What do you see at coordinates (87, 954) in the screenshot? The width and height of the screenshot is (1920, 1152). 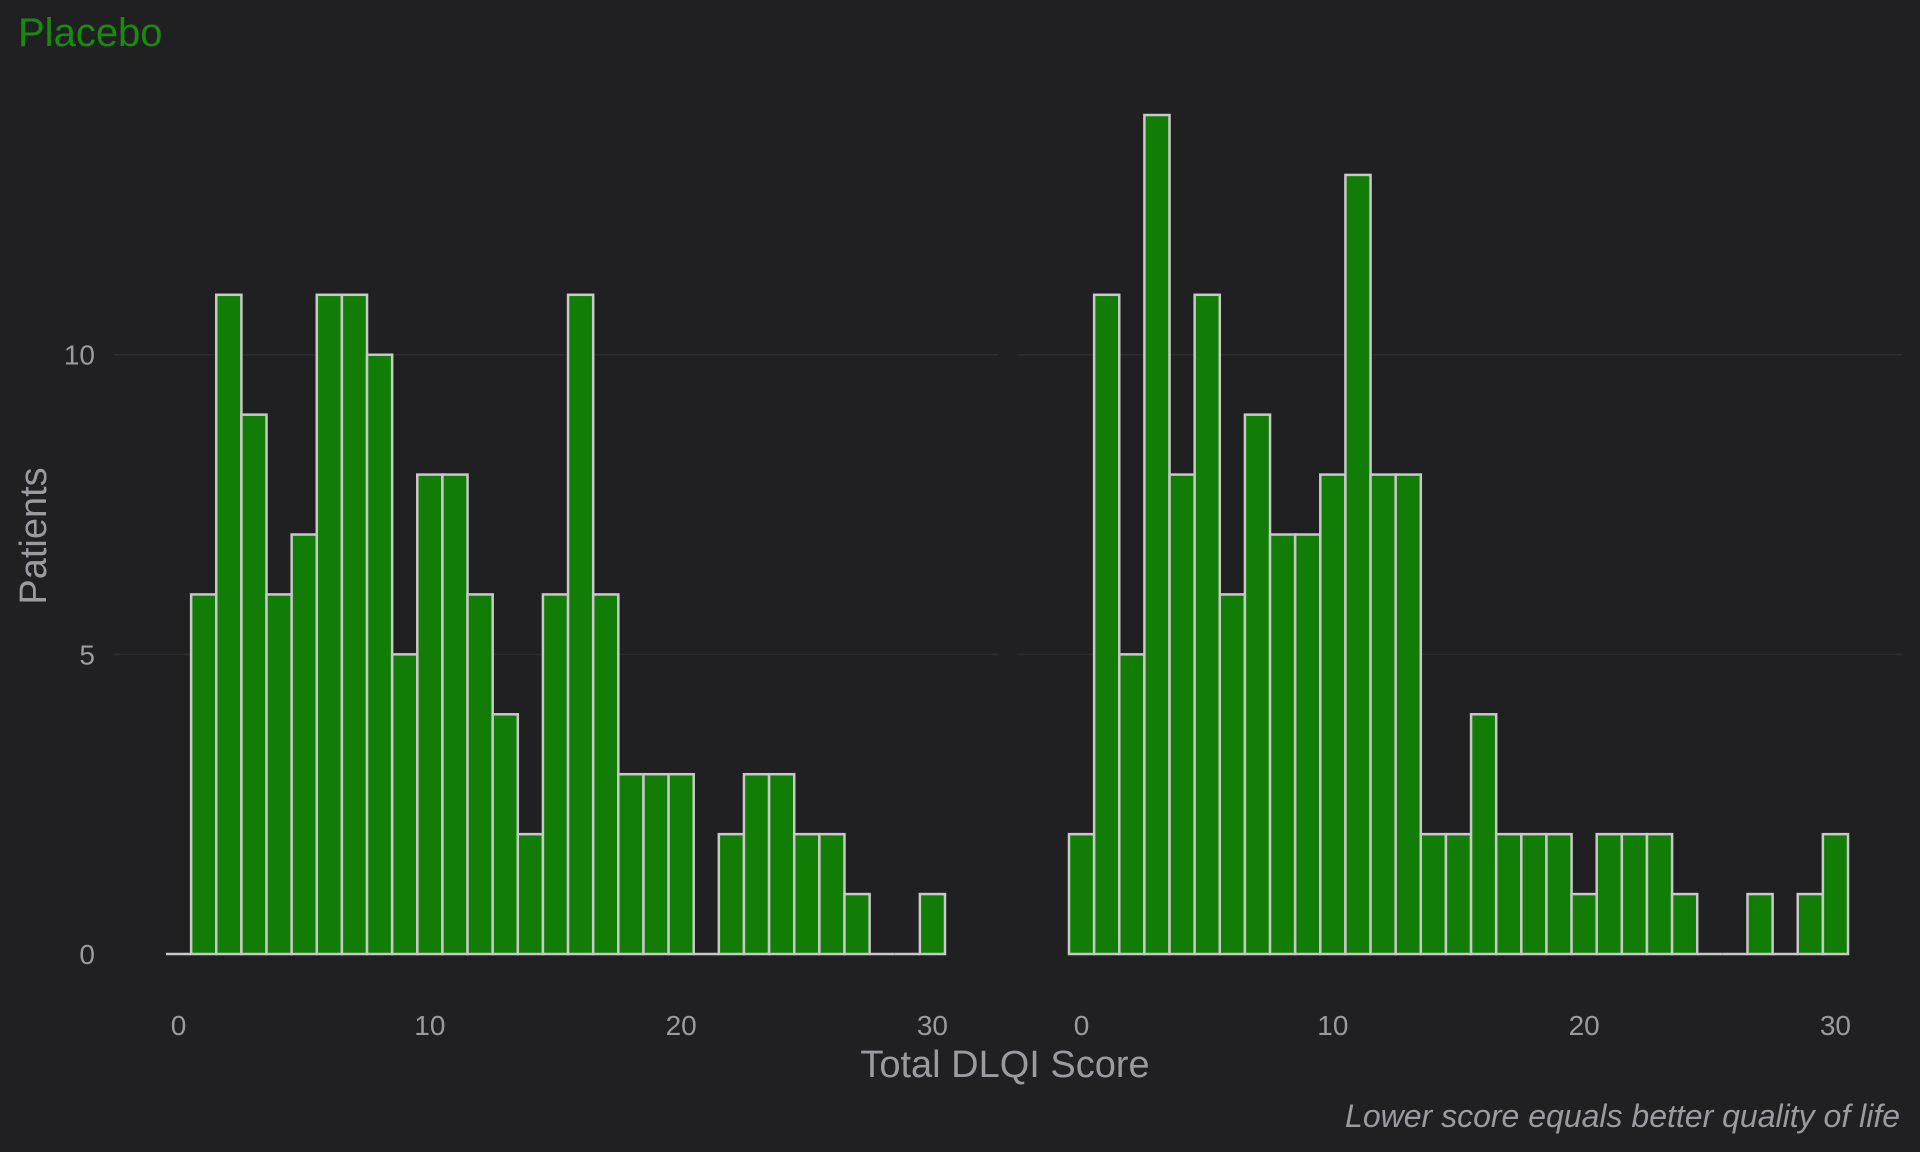 I see `y-tick-label: 0` at bounding box center [87, 954].